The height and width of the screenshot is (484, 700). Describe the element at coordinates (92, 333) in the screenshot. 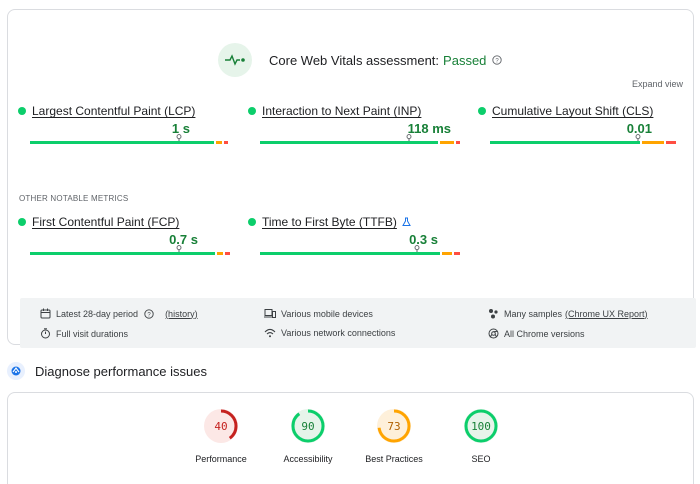

I see `info-duration-text: Full visit durations` at that location.